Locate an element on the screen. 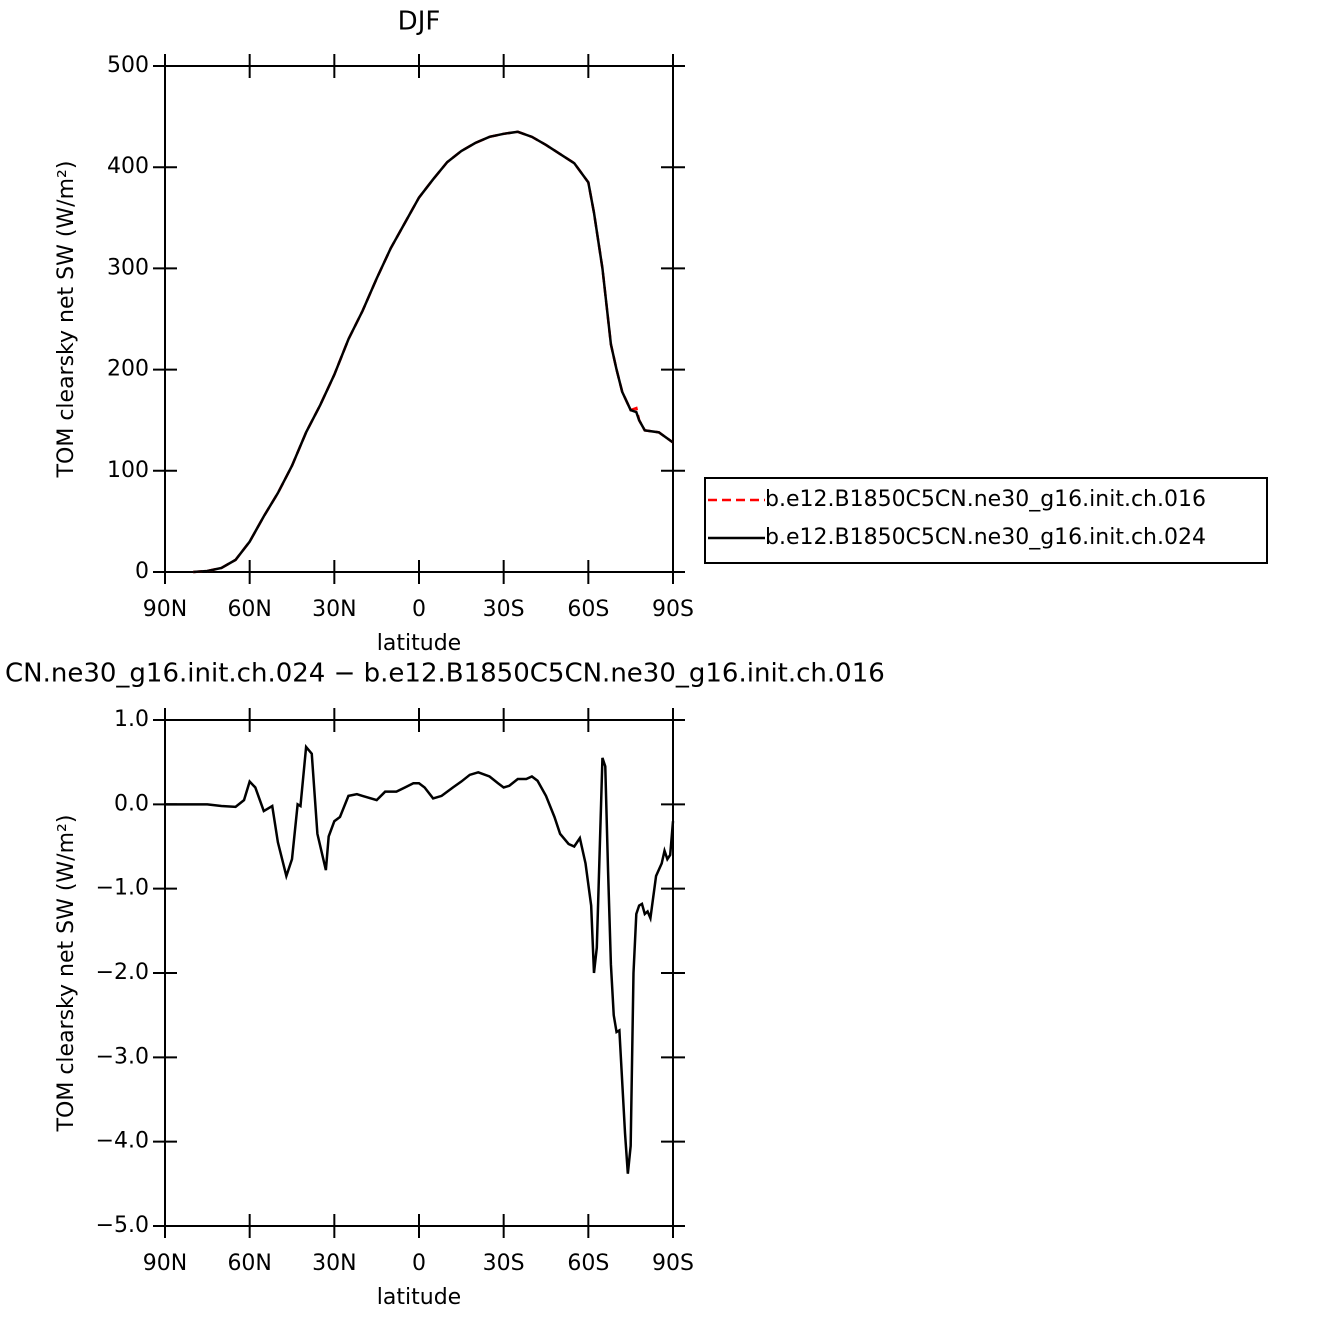 This screenshot has width=1322, height=1319. legend-label: b.e12.B1850C5CN.ne30_g16.init.ch.024 is located at coordinates (985, 537).